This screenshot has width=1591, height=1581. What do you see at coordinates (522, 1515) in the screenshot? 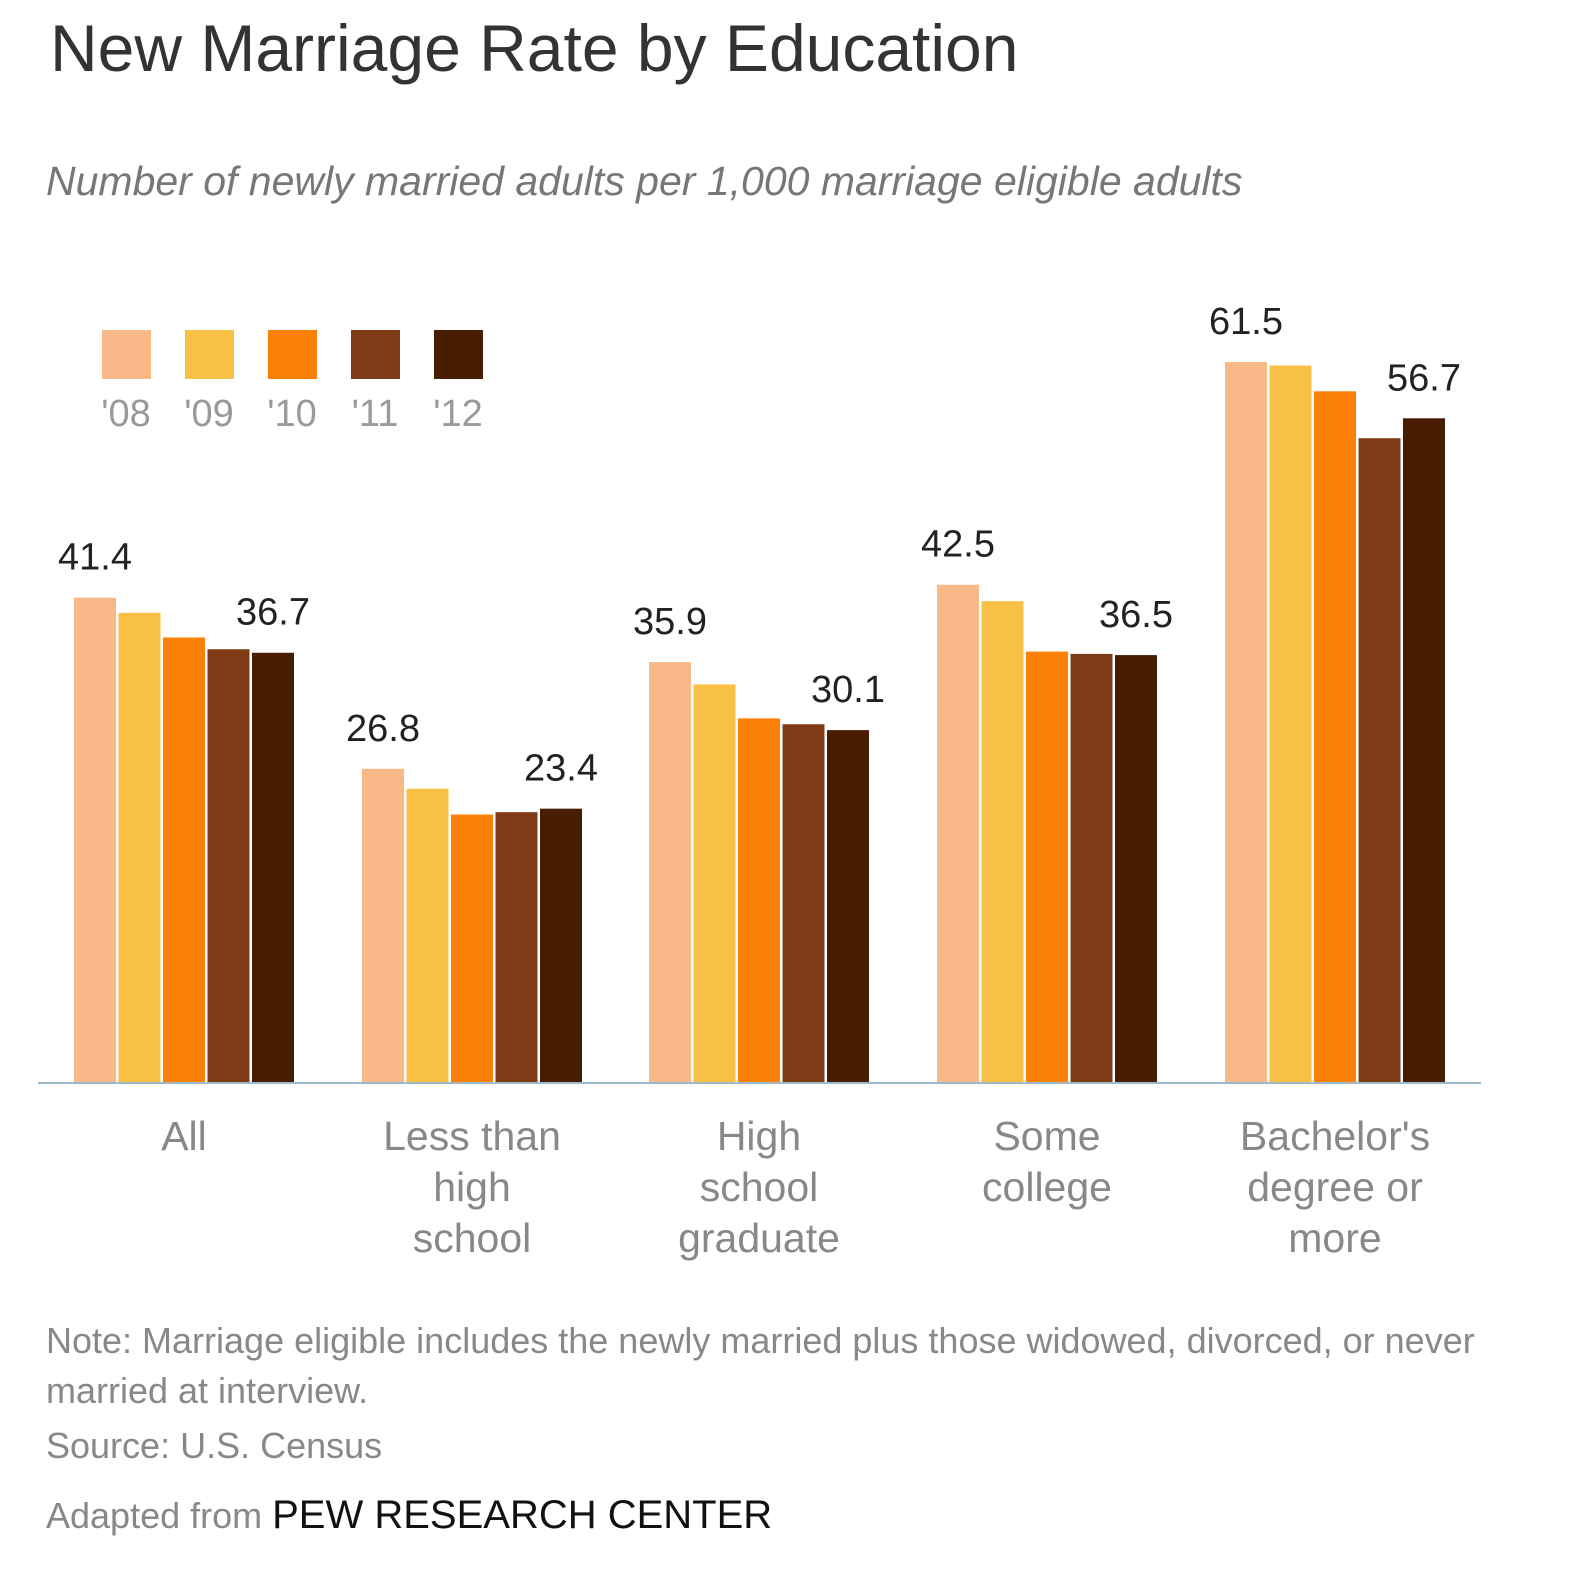
I see `credit-organization: PEW RESEARCH CENTER` at bounding box center [522, 1515].